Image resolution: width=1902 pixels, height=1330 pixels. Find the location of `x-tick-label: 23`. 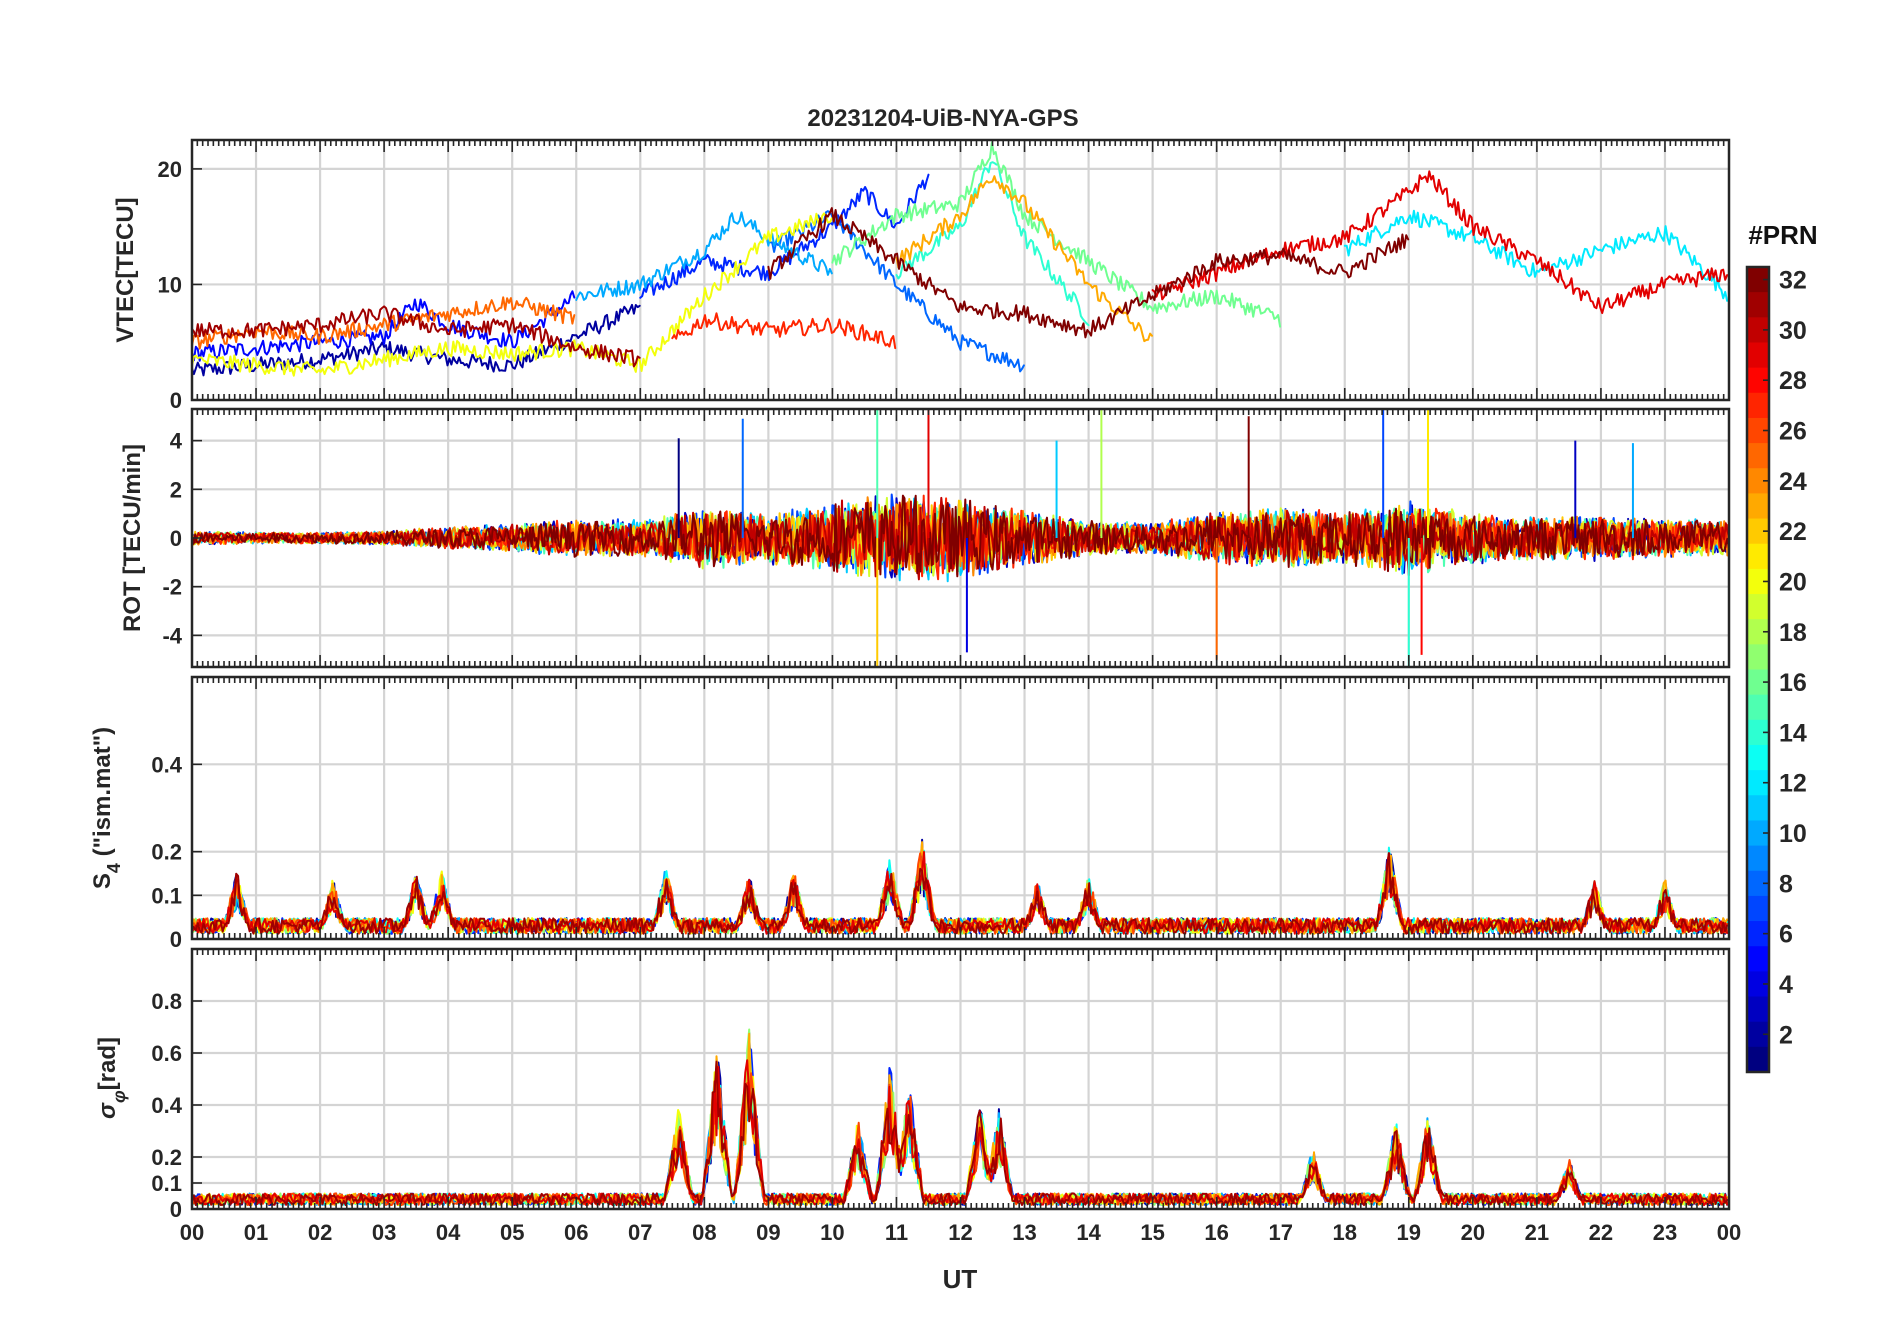

x-tick-label: 23 is located at coordinates (1665, 1232).